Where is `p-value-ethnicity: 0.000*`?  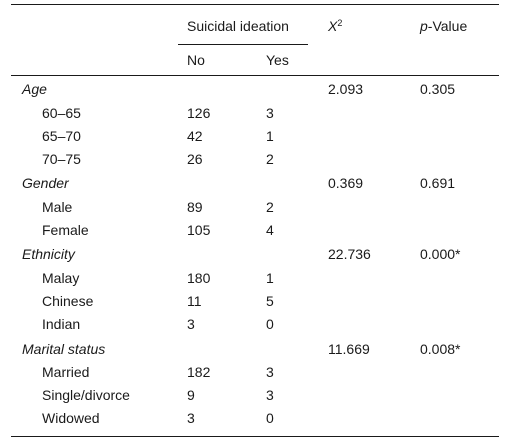
p-value-ethnicity: 0.000* is located at coordinates (440, 254).